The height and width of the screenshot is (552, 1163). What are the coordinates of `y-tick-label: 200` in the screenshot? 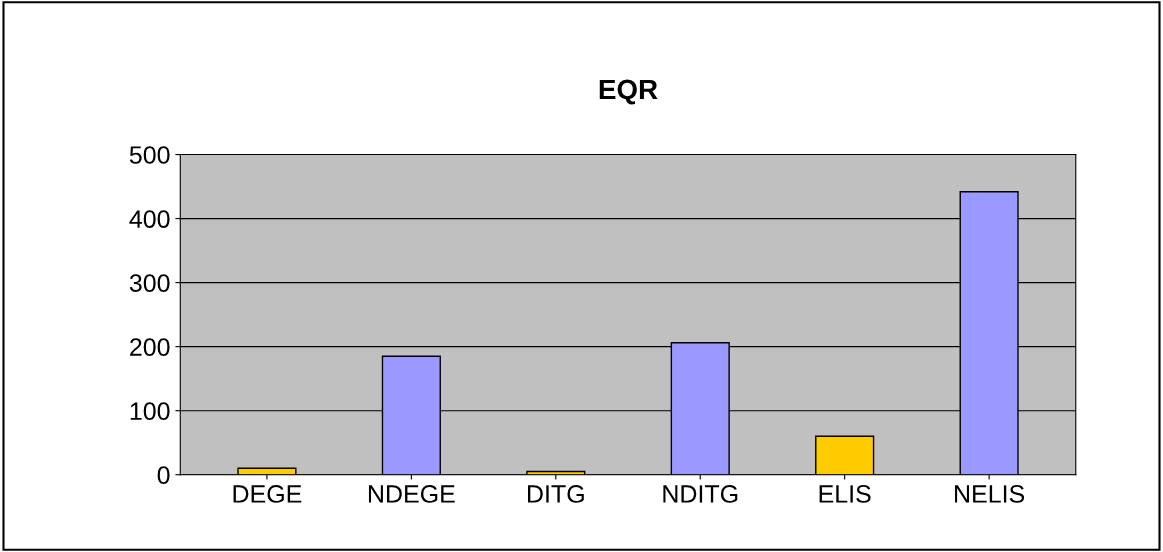 It's located at (150, 347).